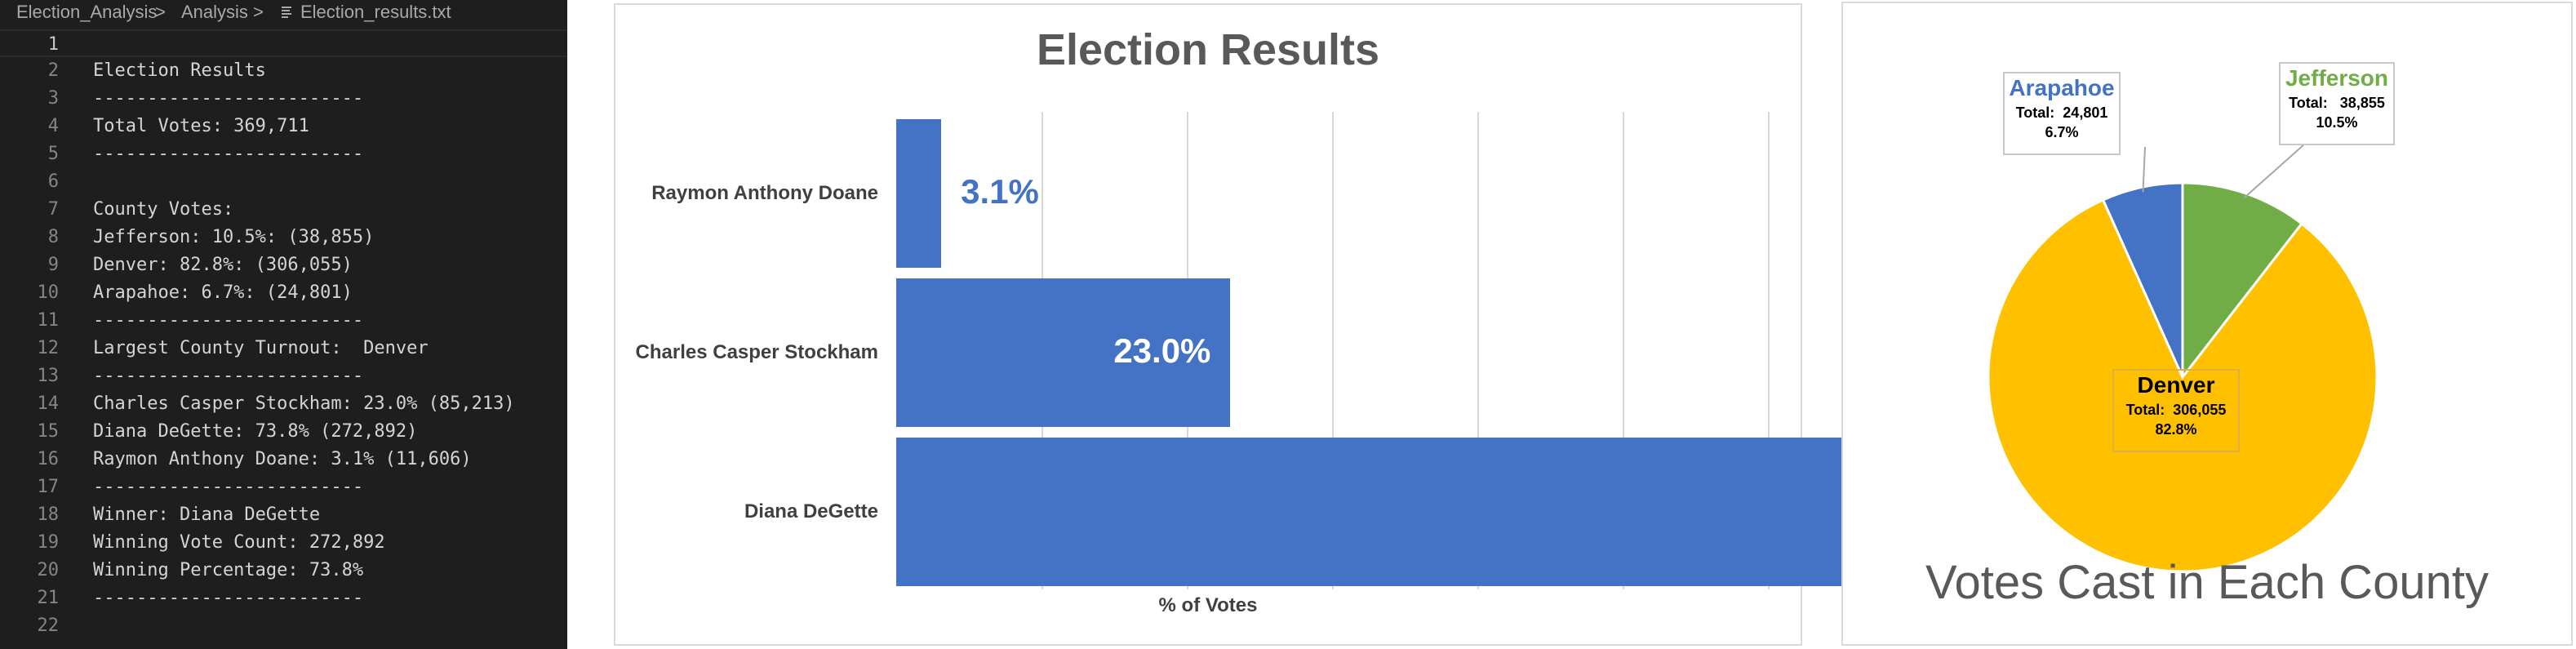  I want to click on line-text: Diana DeGette: 73.8% (272,892), so click(255, 432).